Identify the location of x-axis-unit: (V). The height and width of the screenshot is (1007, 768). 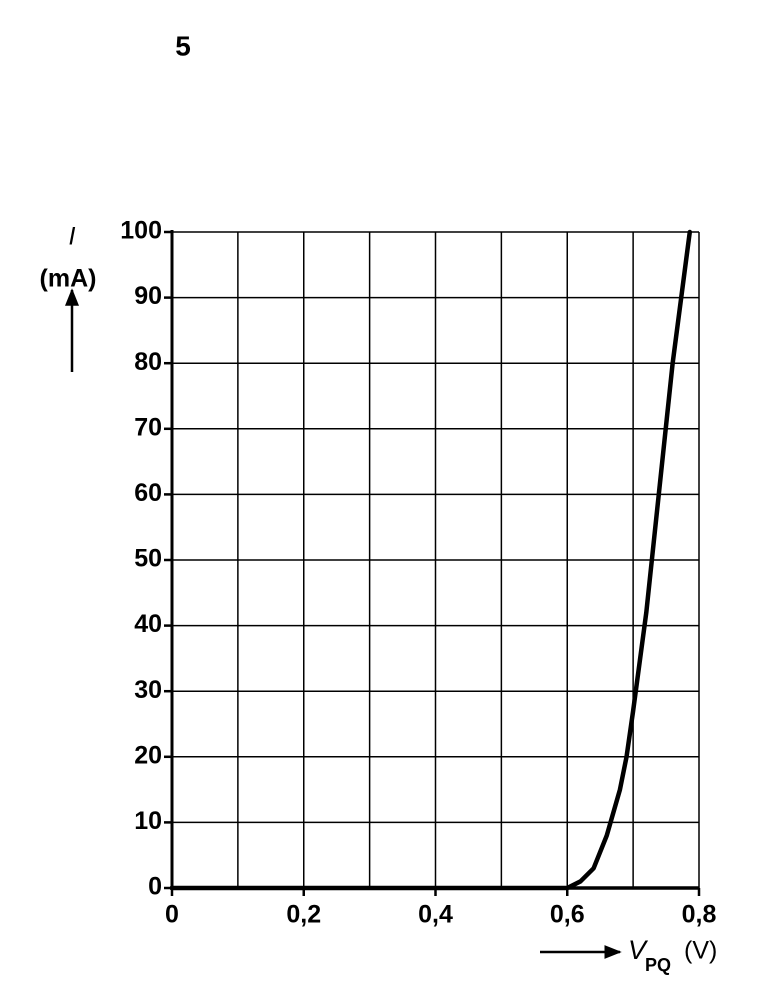
(700, 951).